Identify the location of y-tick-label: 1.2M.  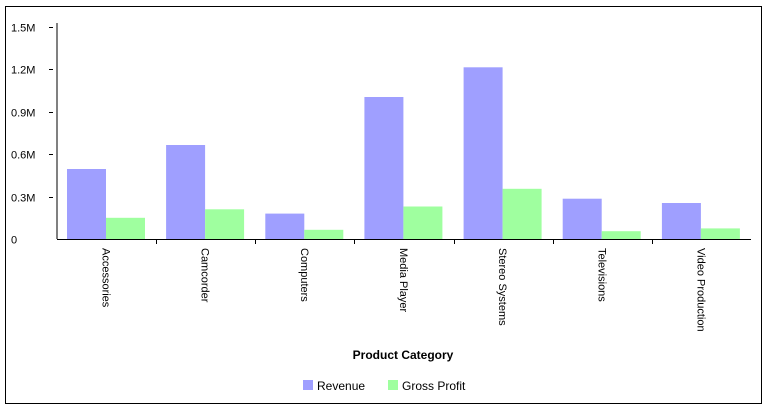
(23, 71).